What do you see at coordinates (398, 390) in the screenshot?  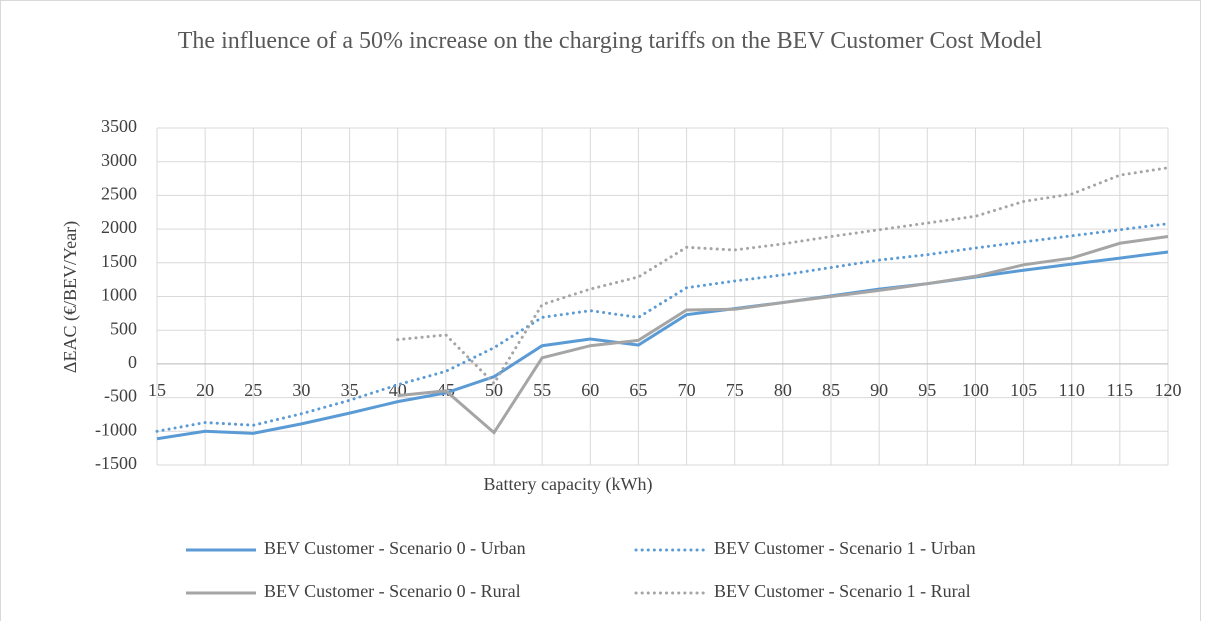 I see `x-tick-label: 40` at bounding box center [398, 390].